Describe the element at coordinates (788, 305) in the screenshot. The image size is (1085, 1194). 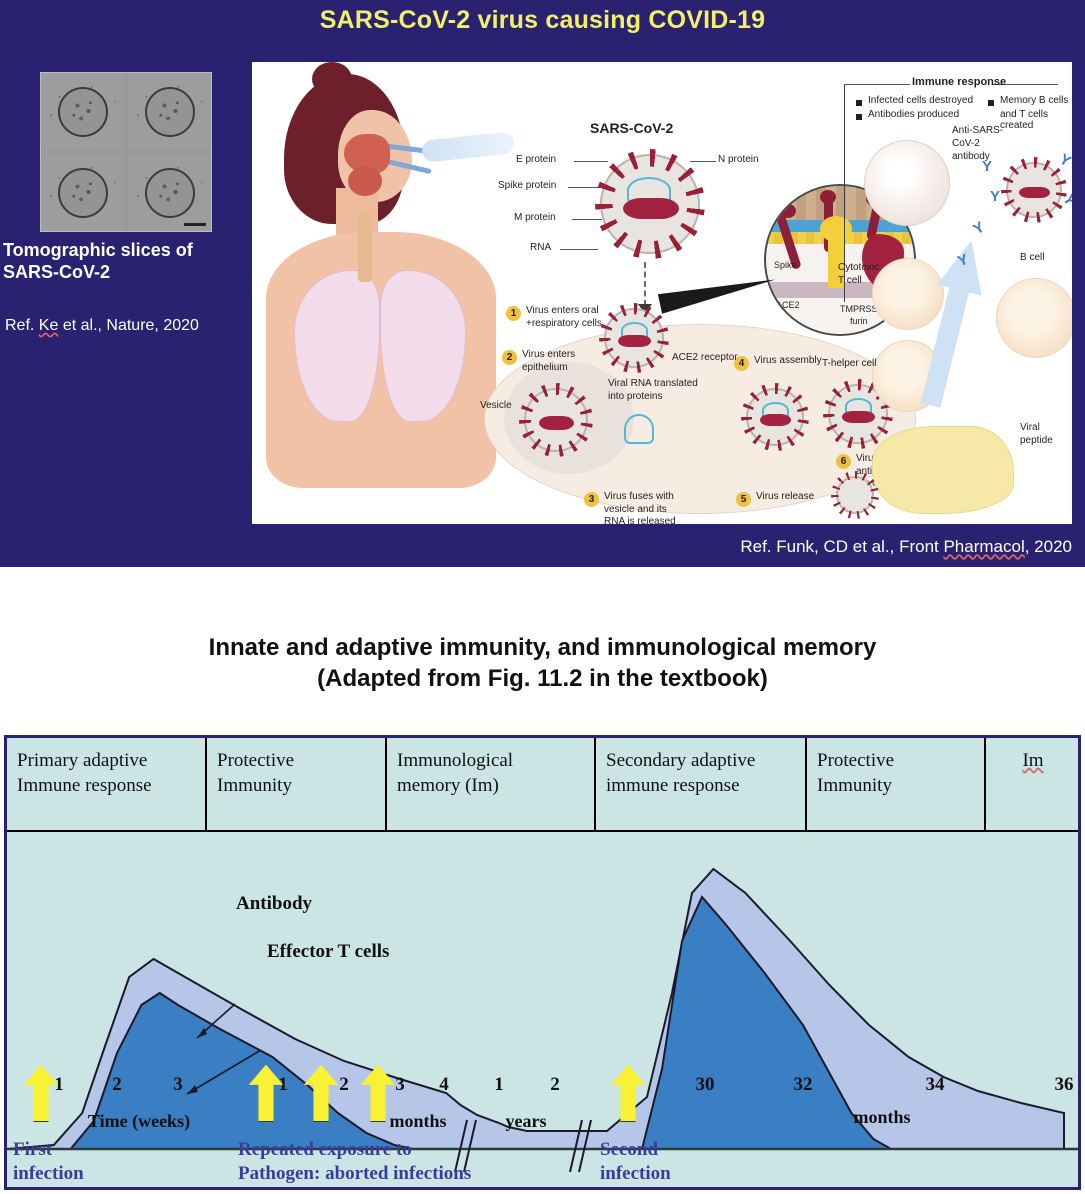
I see `label-ace2: ACE2` at that location.